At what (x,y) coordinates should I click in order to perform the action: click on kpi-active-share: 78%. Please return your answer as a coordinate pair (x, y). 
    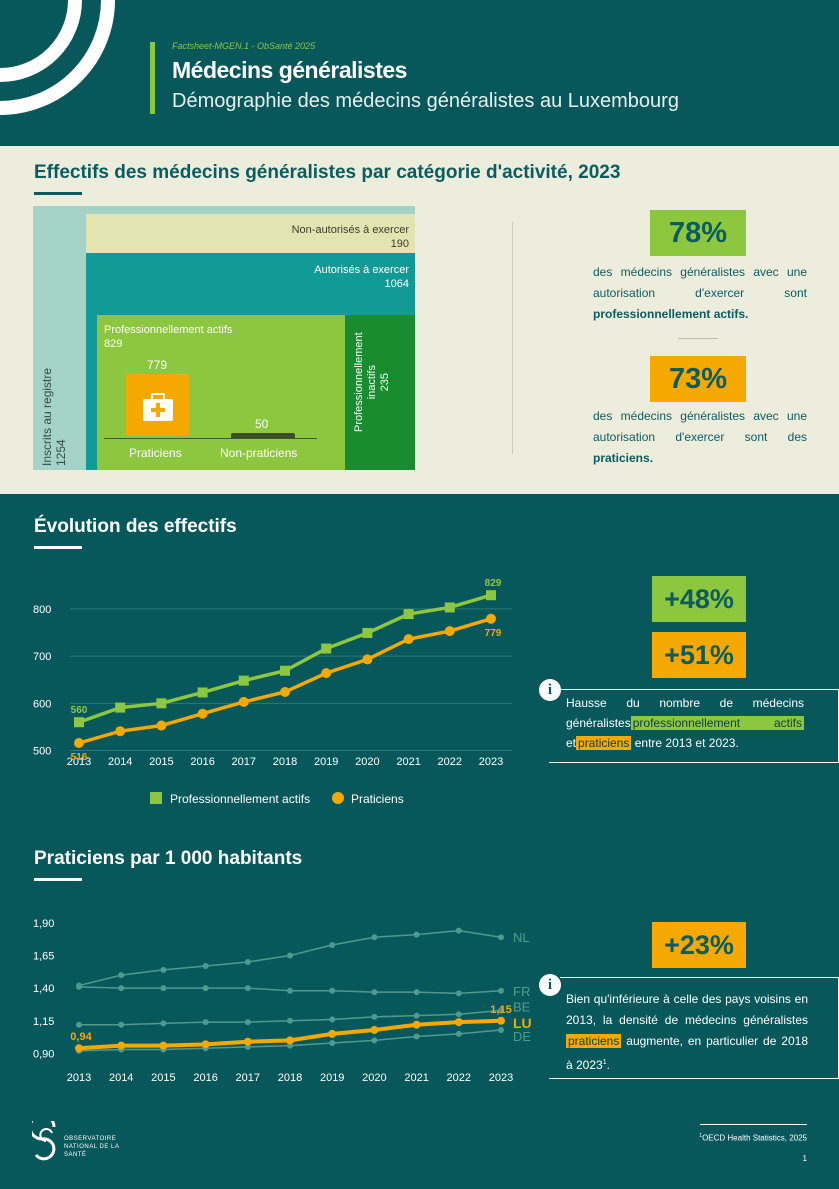
    Looking at the image, I should click on (698, 233).